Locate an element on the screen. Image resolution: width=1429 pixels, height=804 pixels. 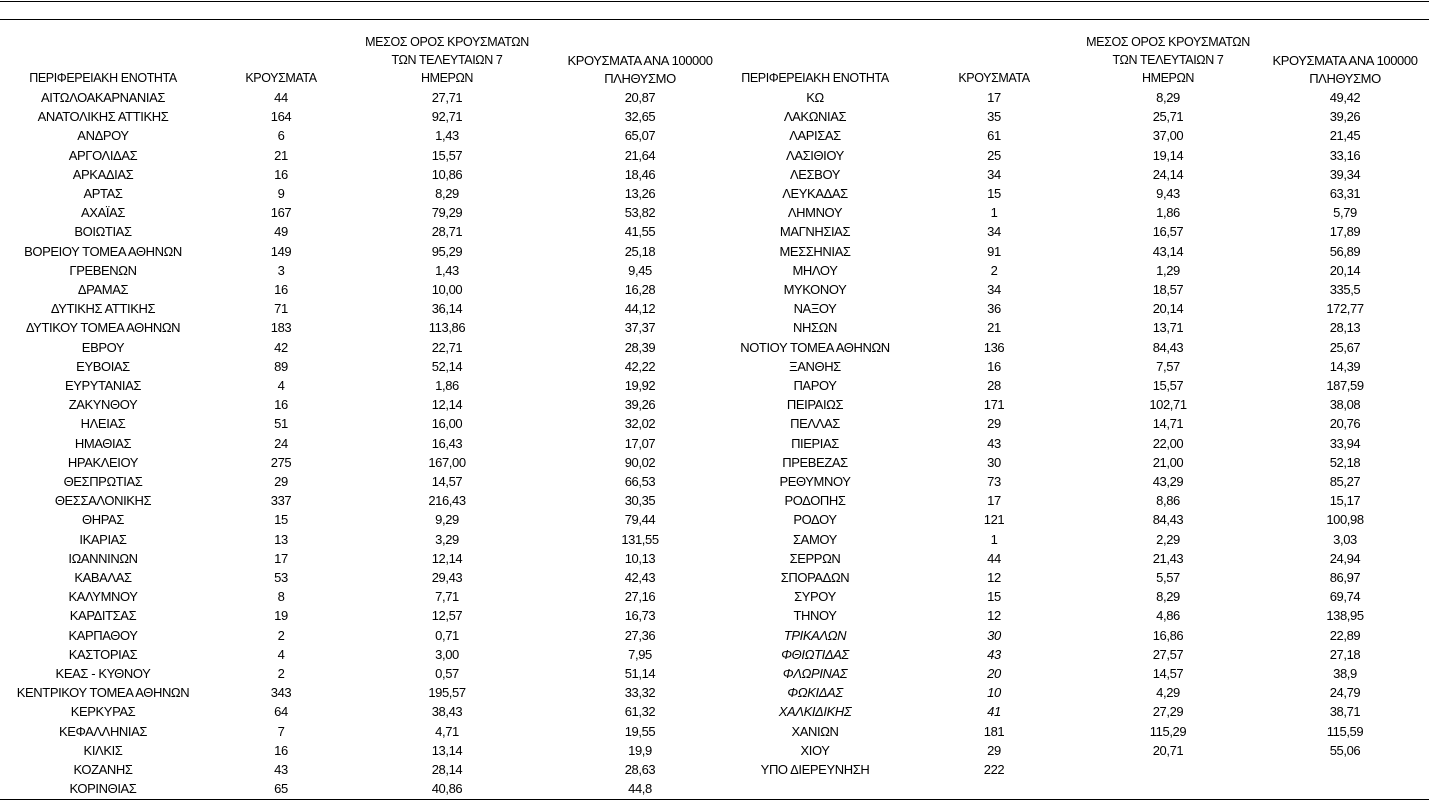
per100k-value: 65,07 is located at coordinates (640, 136).